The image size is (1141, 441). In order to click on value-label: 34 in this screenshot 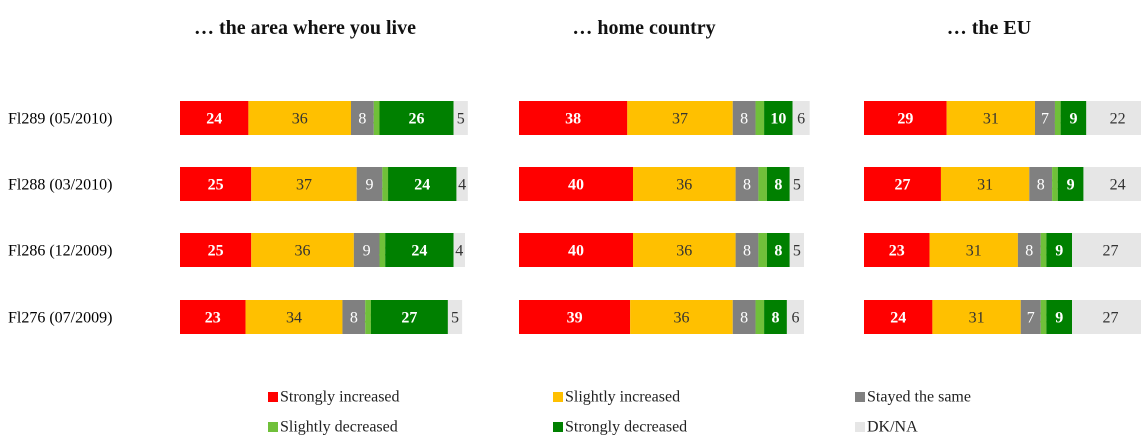, I will do `click(294, 318)`.